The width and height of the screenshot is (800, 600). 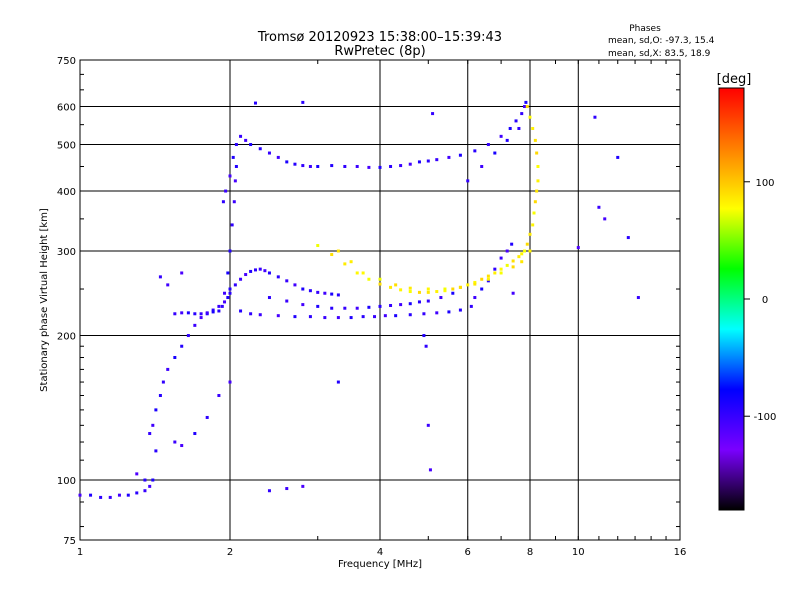 What do you see at coordinates (765, 300) in the screenshot?
I see `colorbar-tick-label: 0` at bounding box center [765, 300].